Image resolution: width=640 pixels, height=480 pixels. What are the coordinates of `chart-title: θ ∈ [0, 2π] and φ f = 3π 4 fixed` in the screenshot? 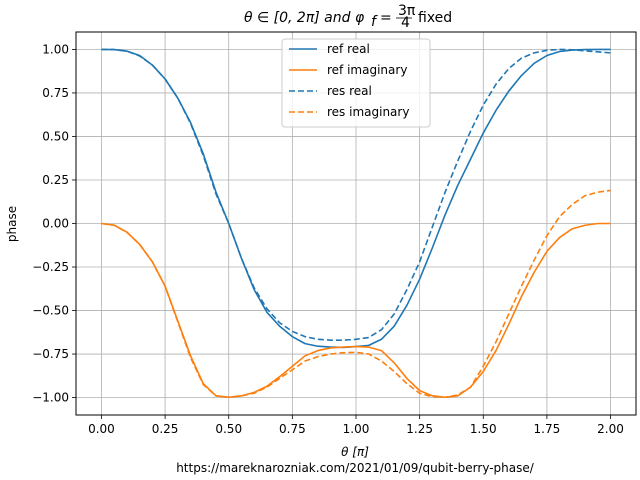 It's located at (348, 17).